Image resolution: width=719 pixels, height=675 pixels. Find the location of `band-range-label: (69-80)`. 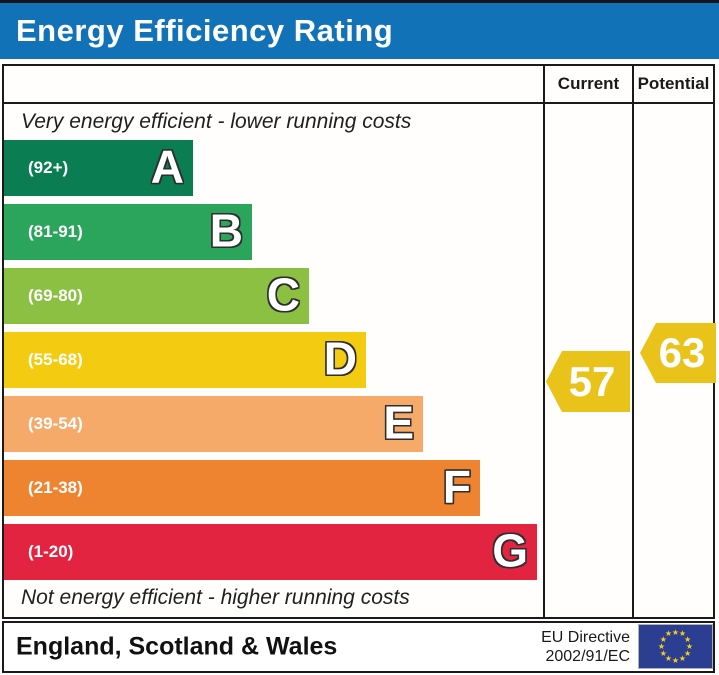

band-range-label: (69-80) is located at coordinates (55, 295).